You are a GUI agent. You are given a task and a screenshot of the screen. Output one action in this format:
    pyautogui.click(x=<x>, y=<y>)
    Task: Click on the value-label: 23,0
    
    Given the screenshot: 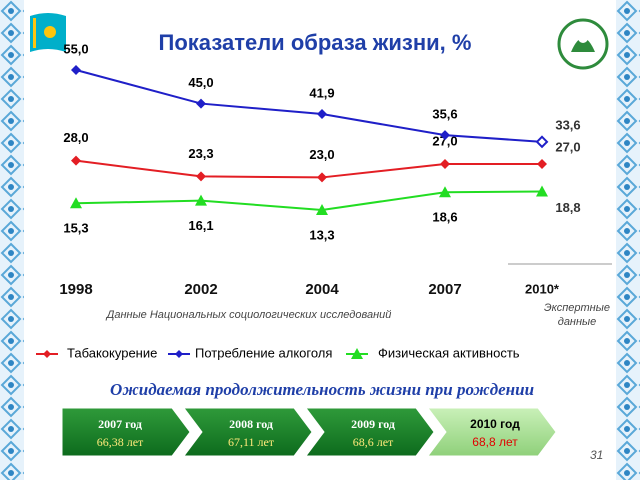 What is the action you would take?
    pyautogui.click(x=321, y=154)
    